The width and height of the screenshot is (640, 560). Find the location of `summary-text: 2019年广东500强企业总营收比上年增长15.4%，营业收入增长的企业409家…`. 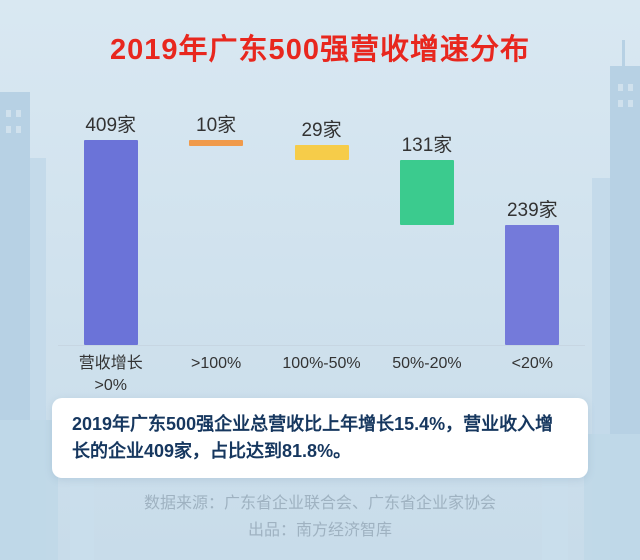

summary-text: 2019年广东500强企业总营收比上年增长15.4%，营业收入增长的企业409家… is located at coordinates (313, 437).